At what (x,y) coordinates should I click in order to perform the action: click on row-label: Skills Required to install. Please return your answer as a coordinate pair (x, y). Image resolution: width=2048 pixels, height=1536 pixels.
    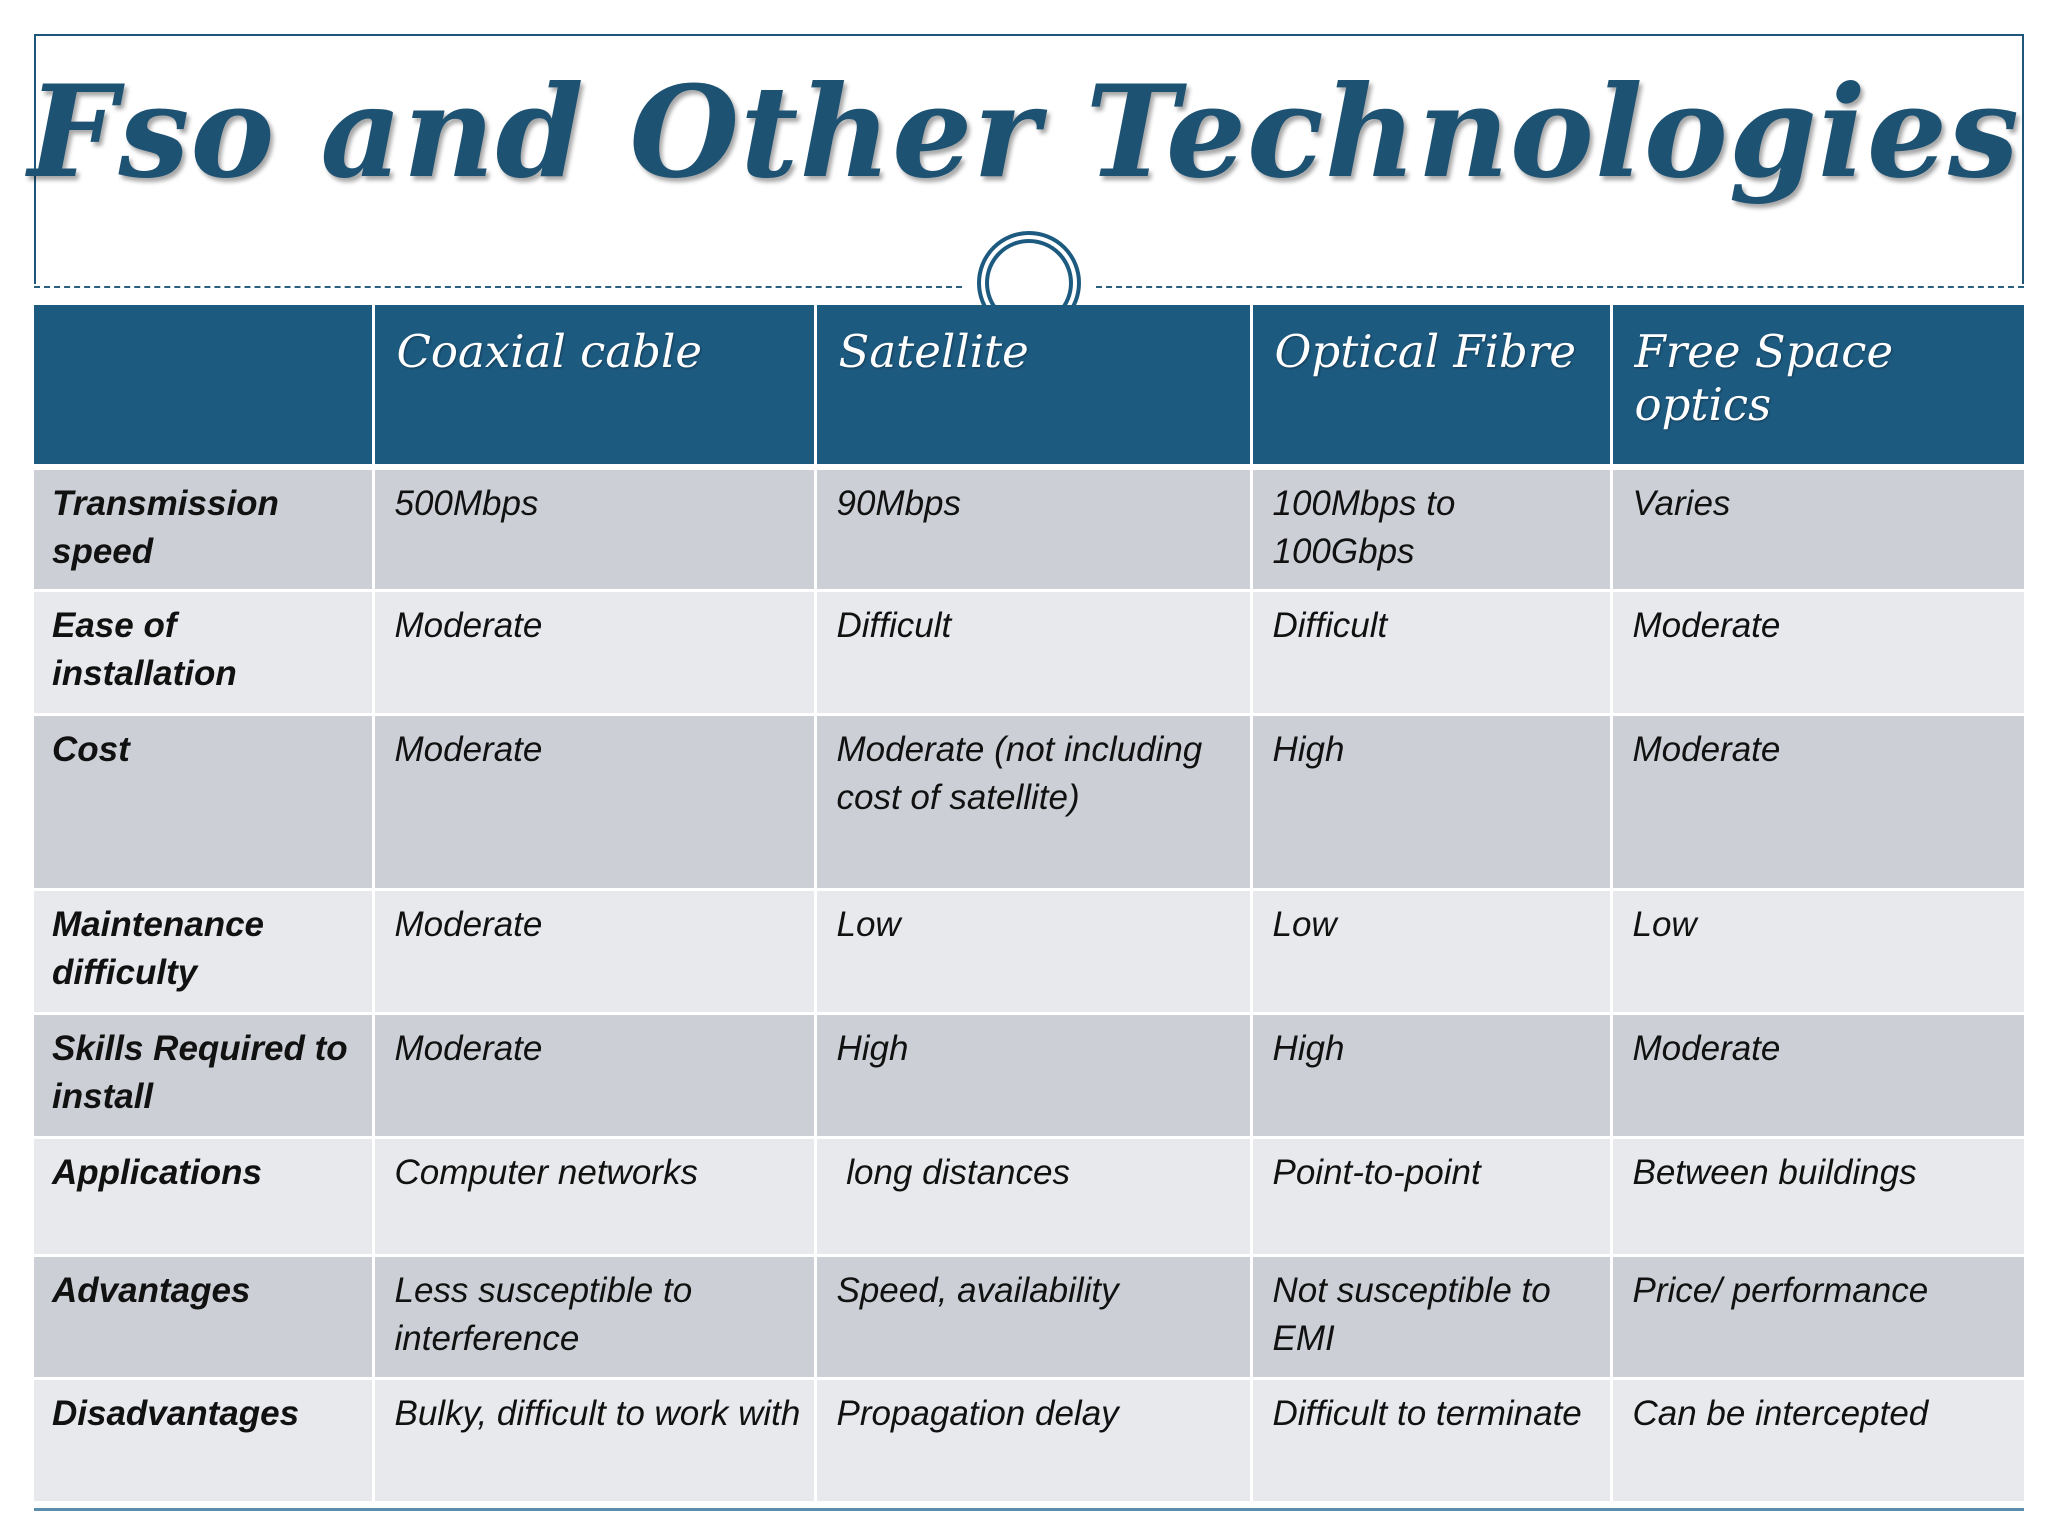
    Looking at the image, I should click on (204, 1075).